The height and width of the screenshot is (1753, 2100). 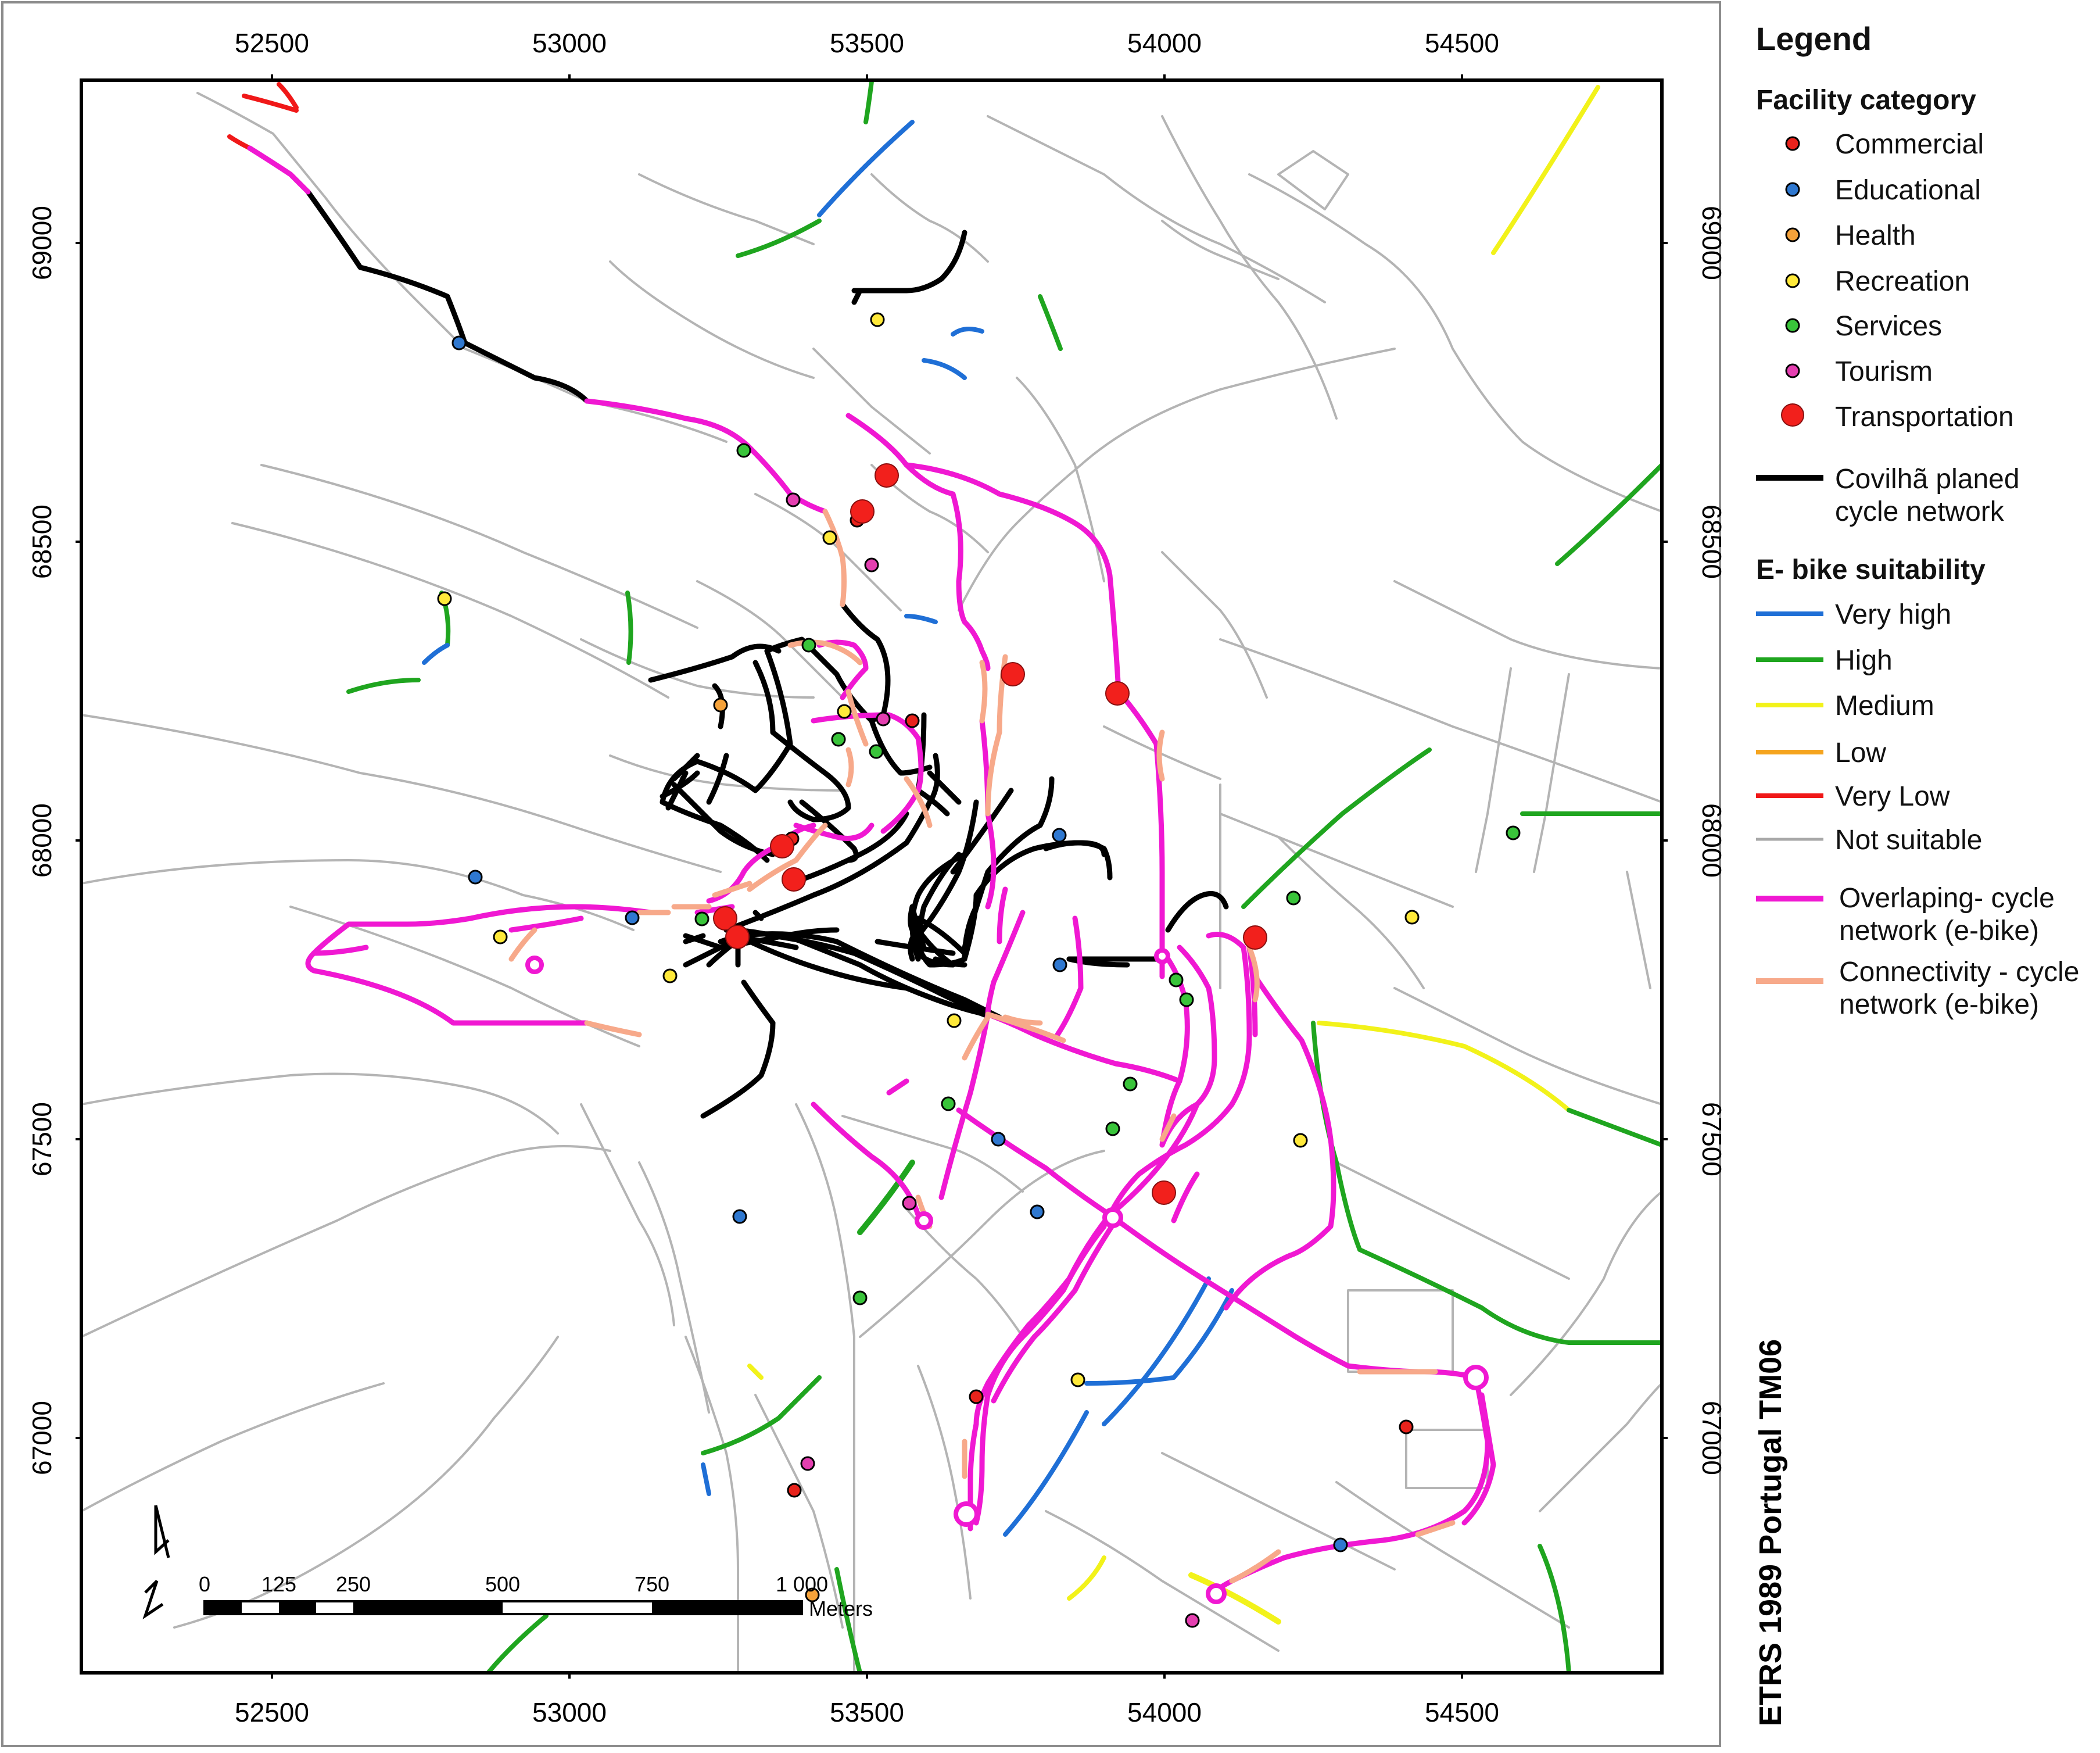 I want to click on legend-item-tourism: Tourism, so click(x=1884, y=372).